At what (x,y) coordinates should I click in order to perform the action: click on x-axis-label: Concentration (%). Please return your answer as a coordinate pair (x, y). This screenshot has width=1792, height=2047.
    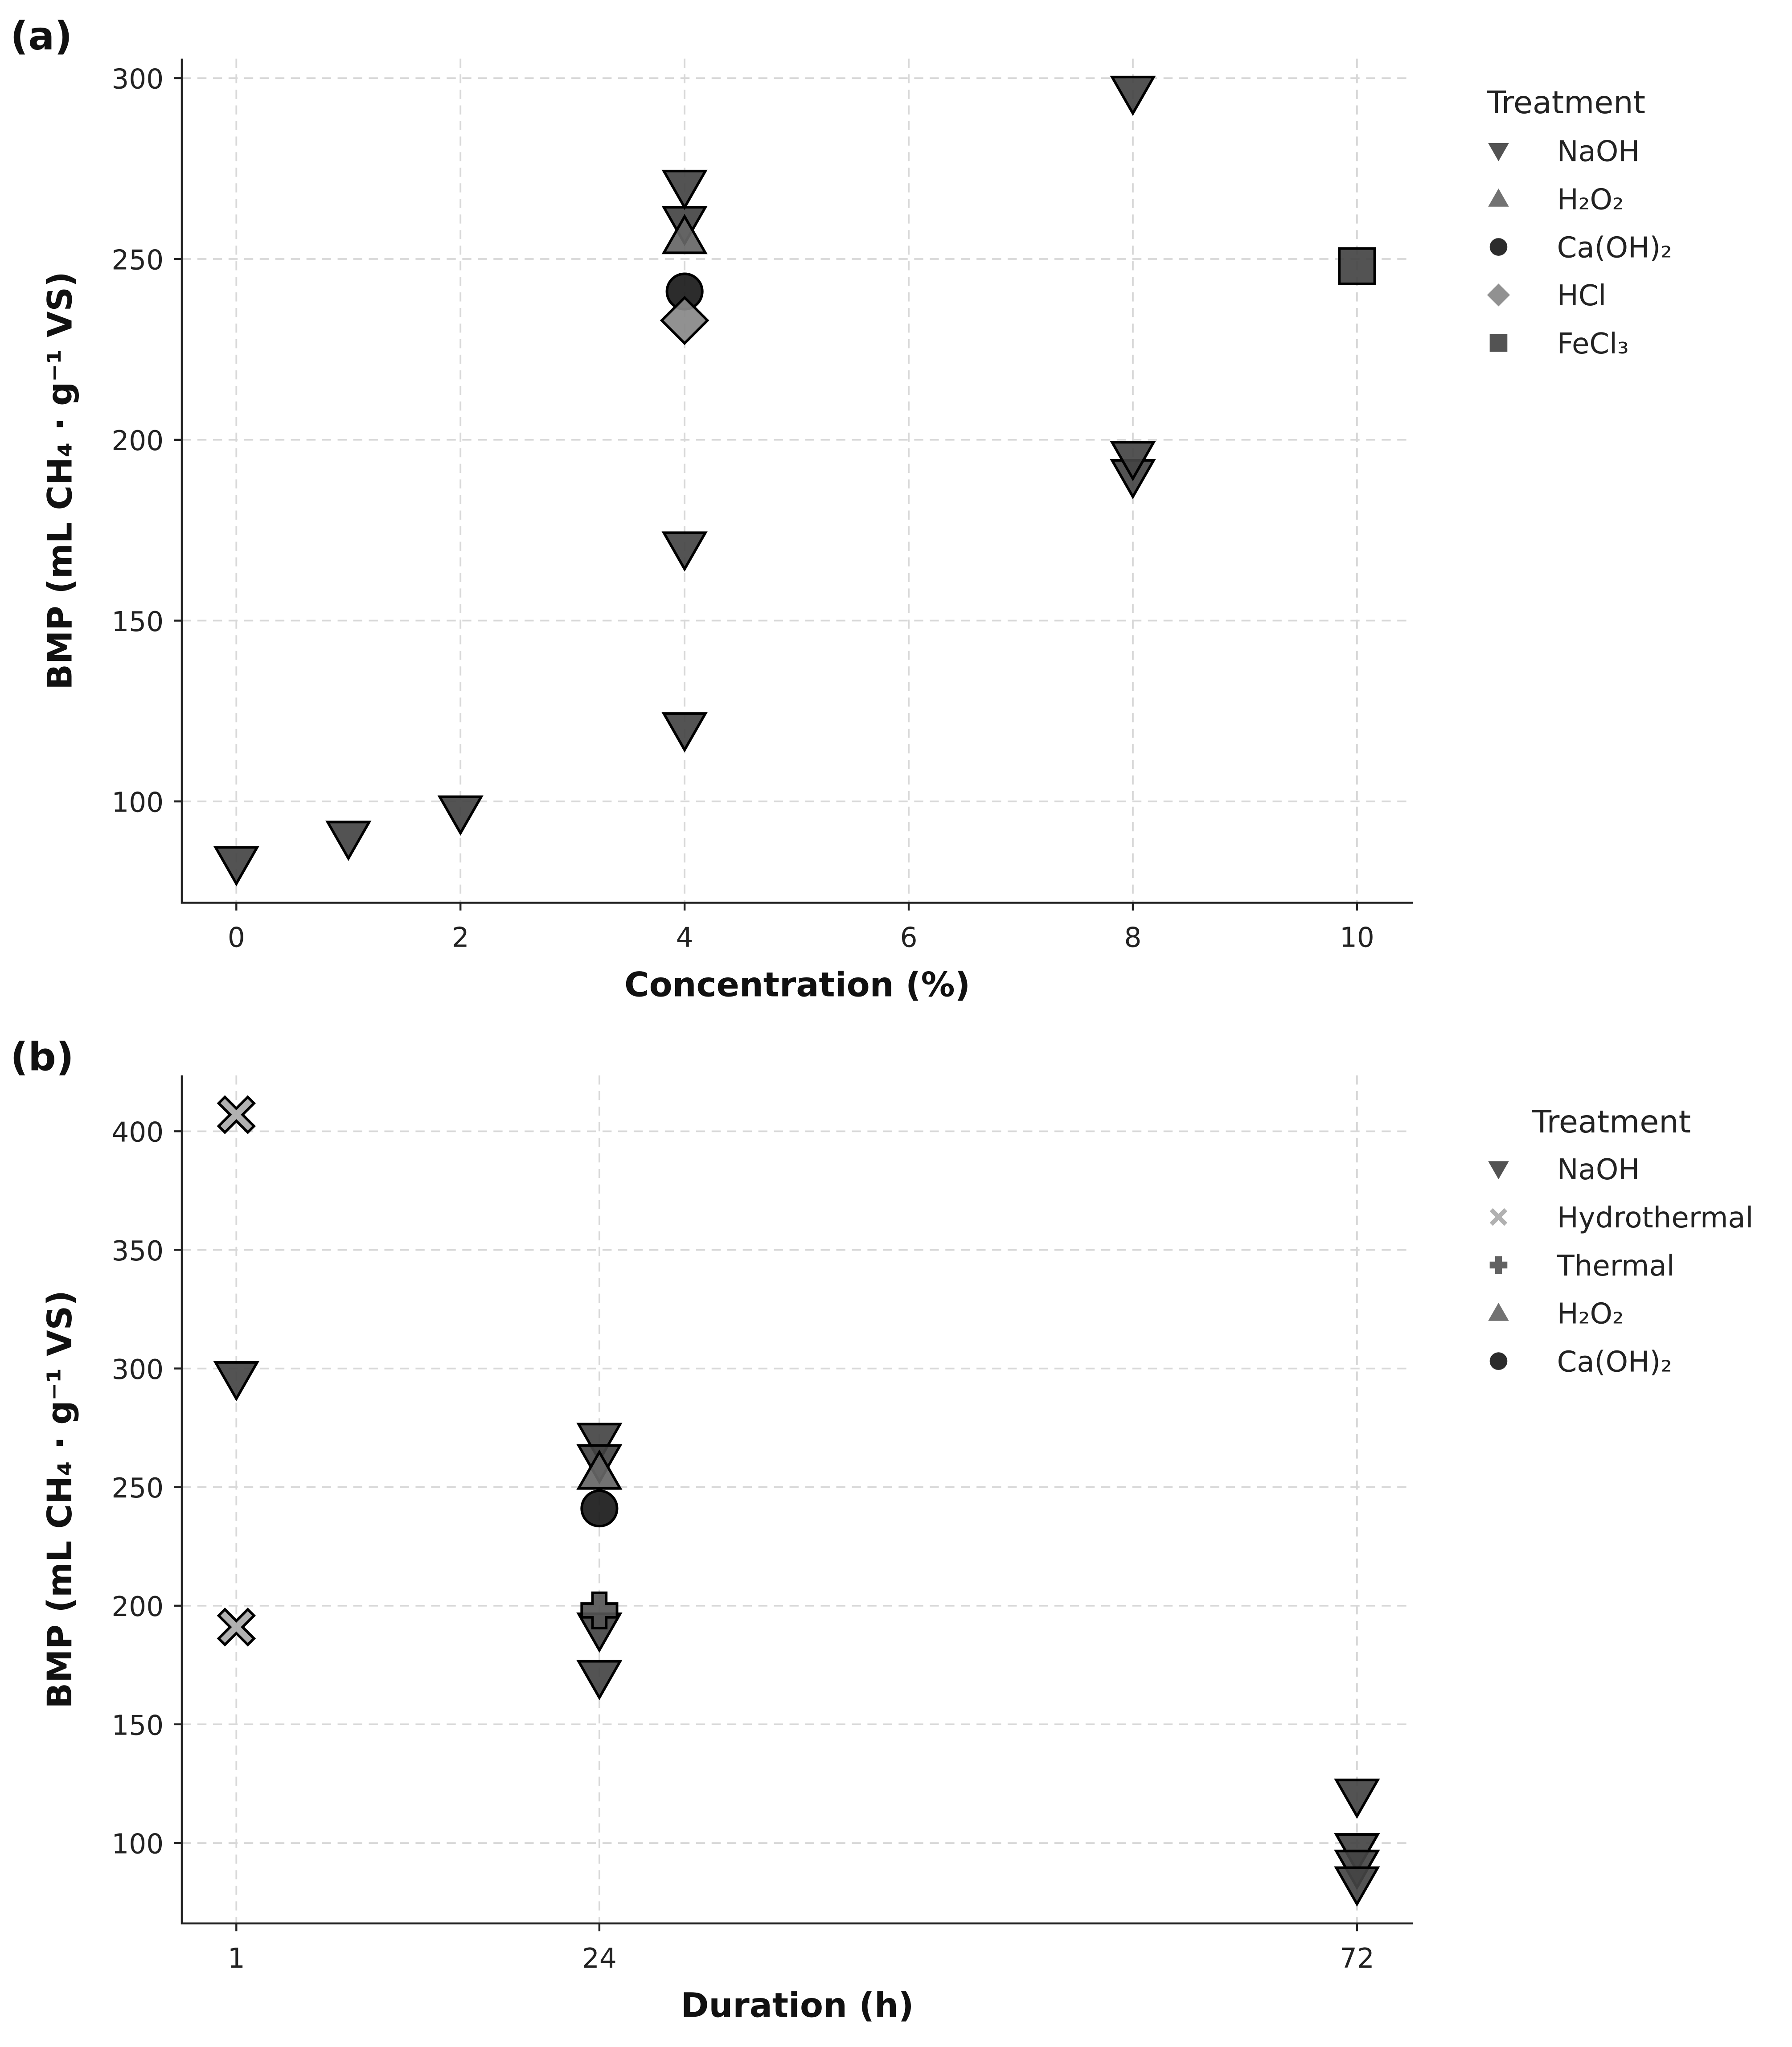
    Looking at the image, I should click on (797, 984).